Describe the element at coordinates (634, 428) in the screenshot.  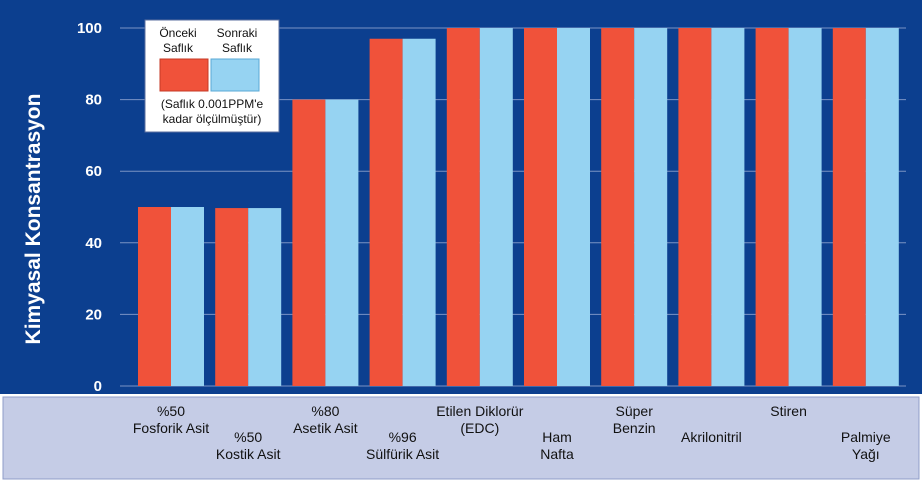
I see `x-tick-label-line: Benzin` at that location.